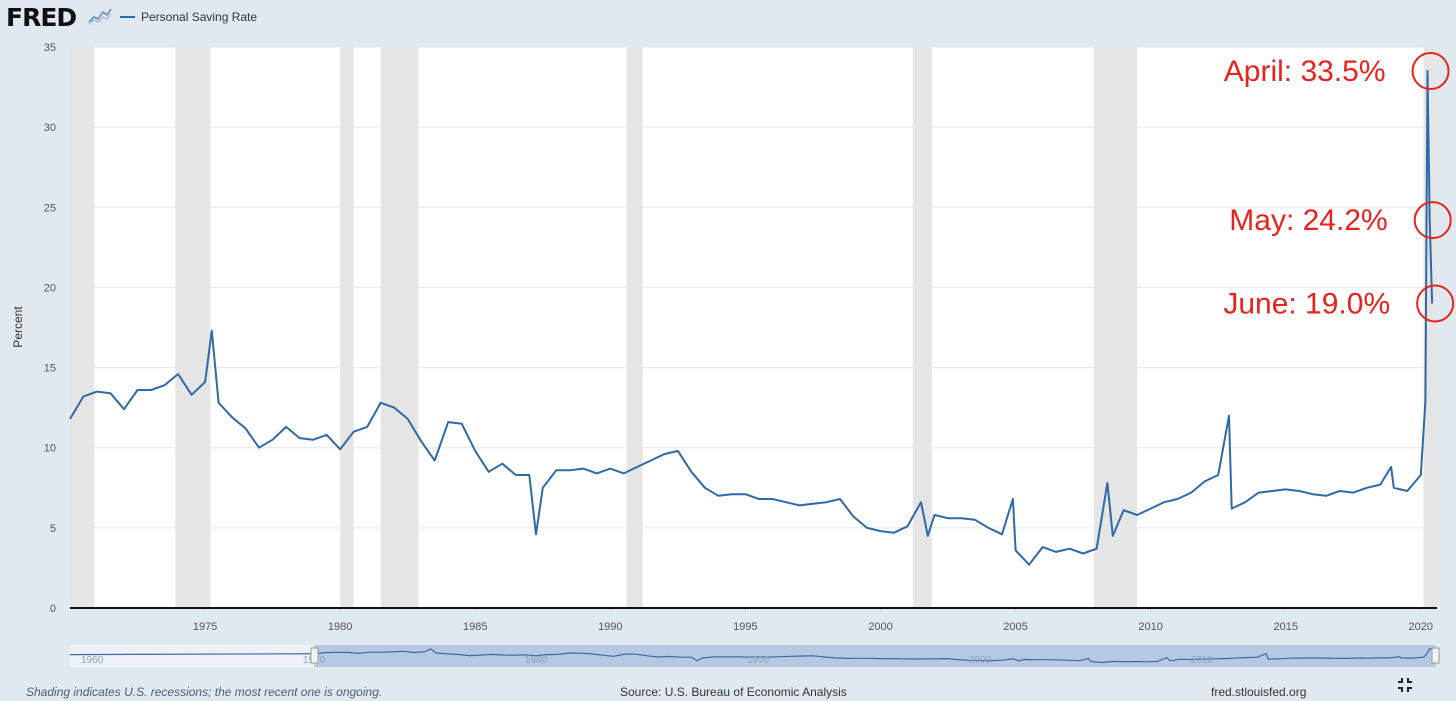 The height and width of the screenshot is (701, 1456). Describe the element at coordinates (1305, 71) in the screenshot. I see `annotation-label-0: April: 33.5%` at that location.